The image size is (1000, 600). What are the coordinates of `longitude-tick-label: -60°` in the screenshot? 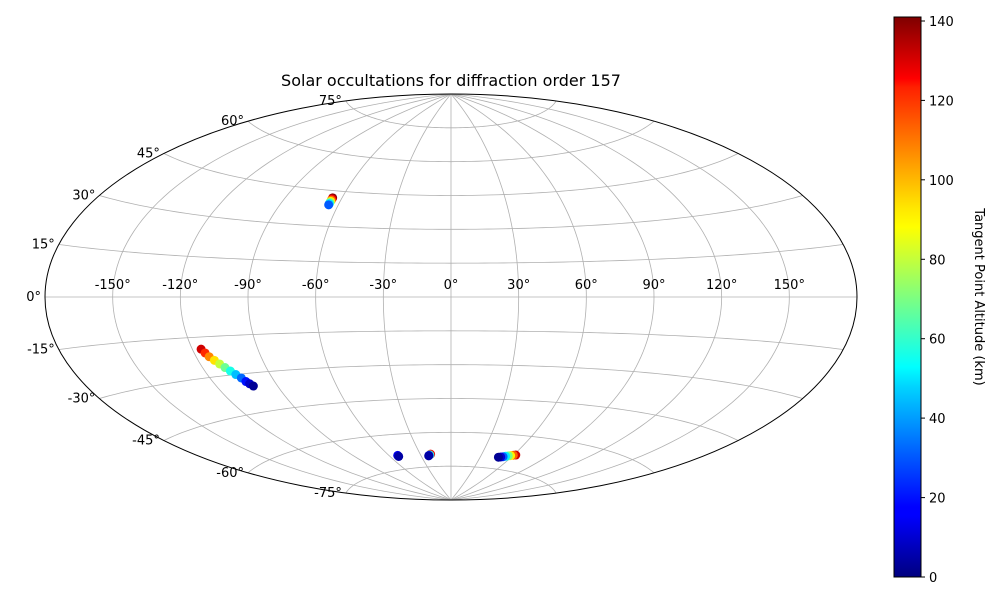 It's located at (316, 285).